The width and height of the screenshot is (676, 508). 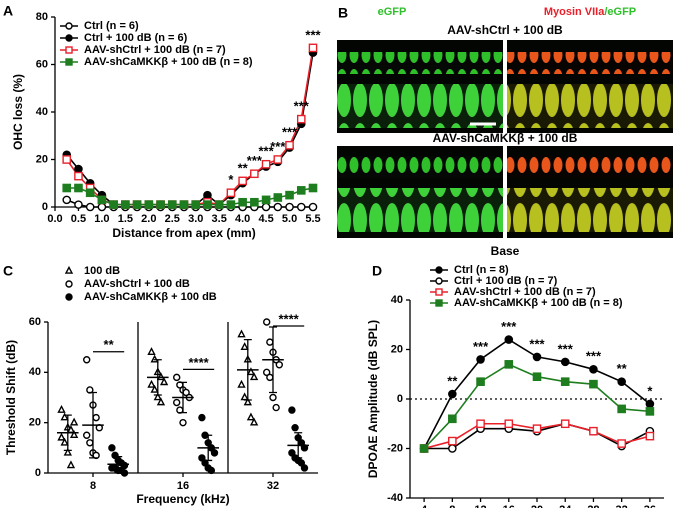 I want to click on panel-label: C, so click(x=8, y=271).